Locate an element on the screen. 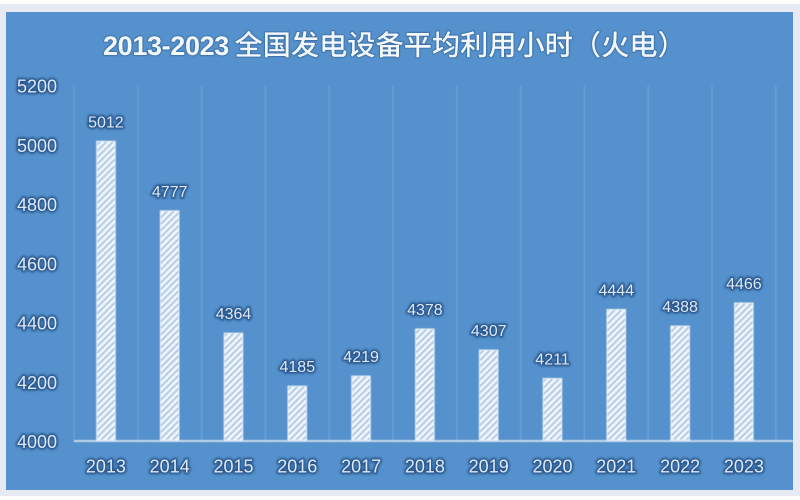 The height and width of the screenshot is (500, 800). svg-text: 4400 is located at coordinates (37, 324).